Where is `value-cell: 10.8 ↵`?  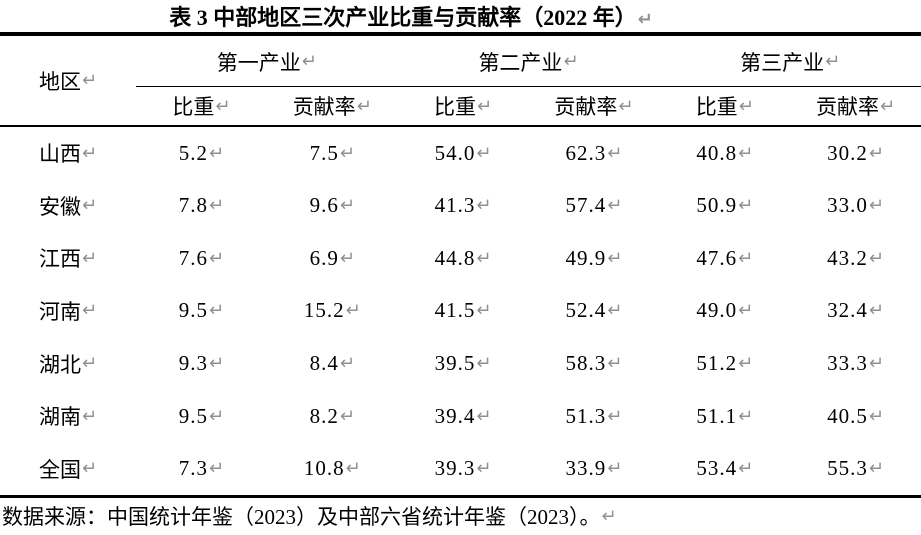
value-cell: 10.8 ↵ is located at coordinates (332, 468).